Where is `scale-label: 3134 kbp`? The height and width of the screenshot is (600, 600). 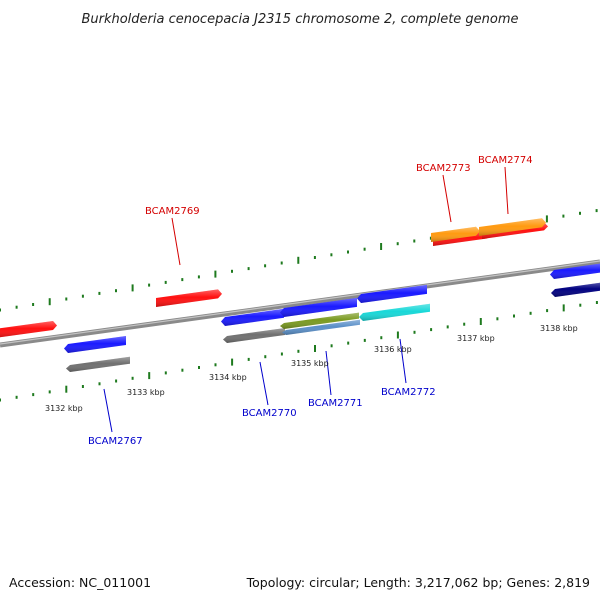 scale-label: 3134 kbp is located at coordinates (228, 377).